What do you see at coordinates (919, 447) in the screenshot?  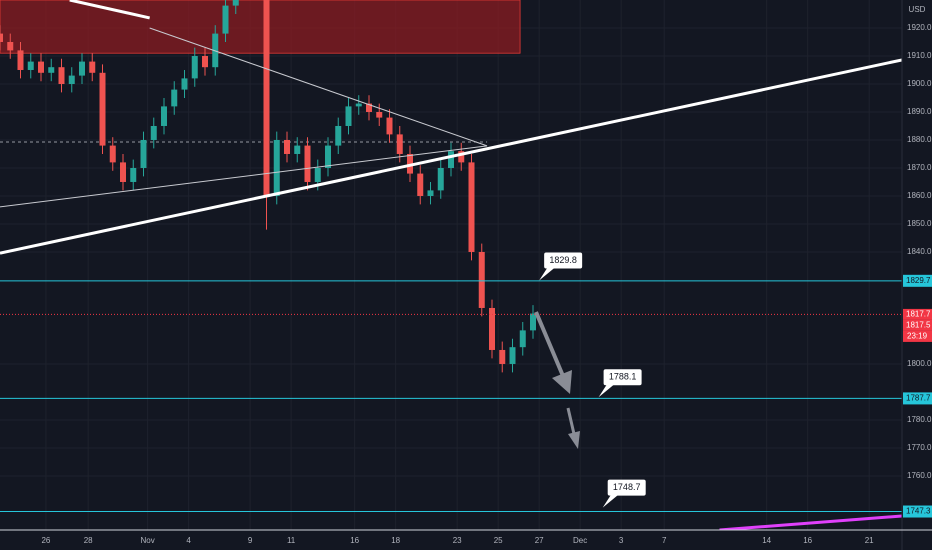 I see `y-tick-label: 1770.0` at bounding box center [919, 447].